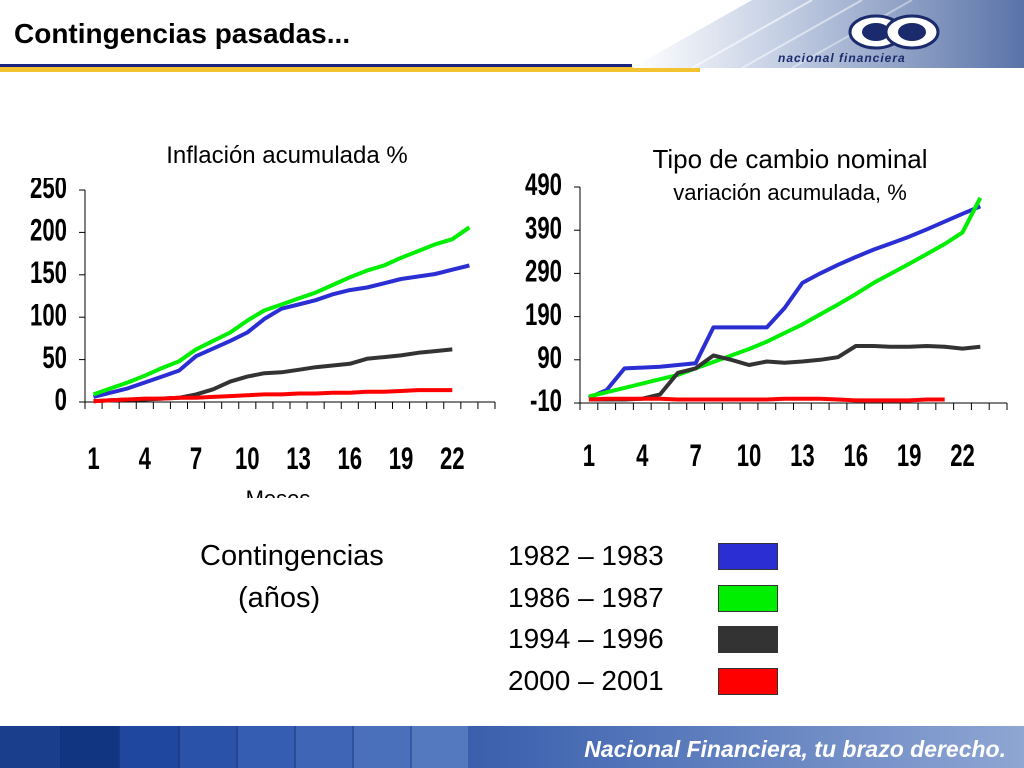 This screenshot has height=768, width=1024. What do you see at coordinates (543, 314) in the screenshot?
I see `y-tick-label: 190` at bounding box center [543, 314].